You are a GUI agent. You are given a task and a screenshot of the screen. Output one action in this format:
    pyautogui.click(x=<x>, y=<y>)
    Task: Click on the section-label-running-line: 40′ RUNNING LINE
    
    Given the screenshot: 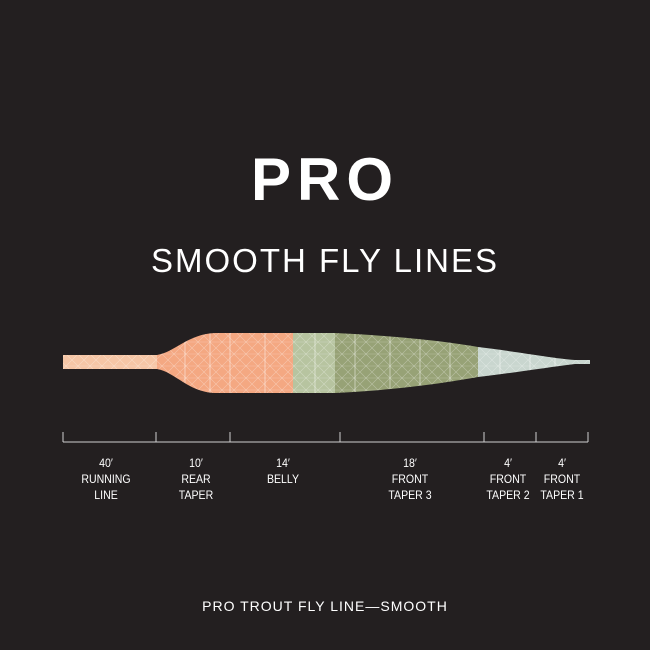 What is the action you would take?
    pyautogui.click(x=106, y=479)
    